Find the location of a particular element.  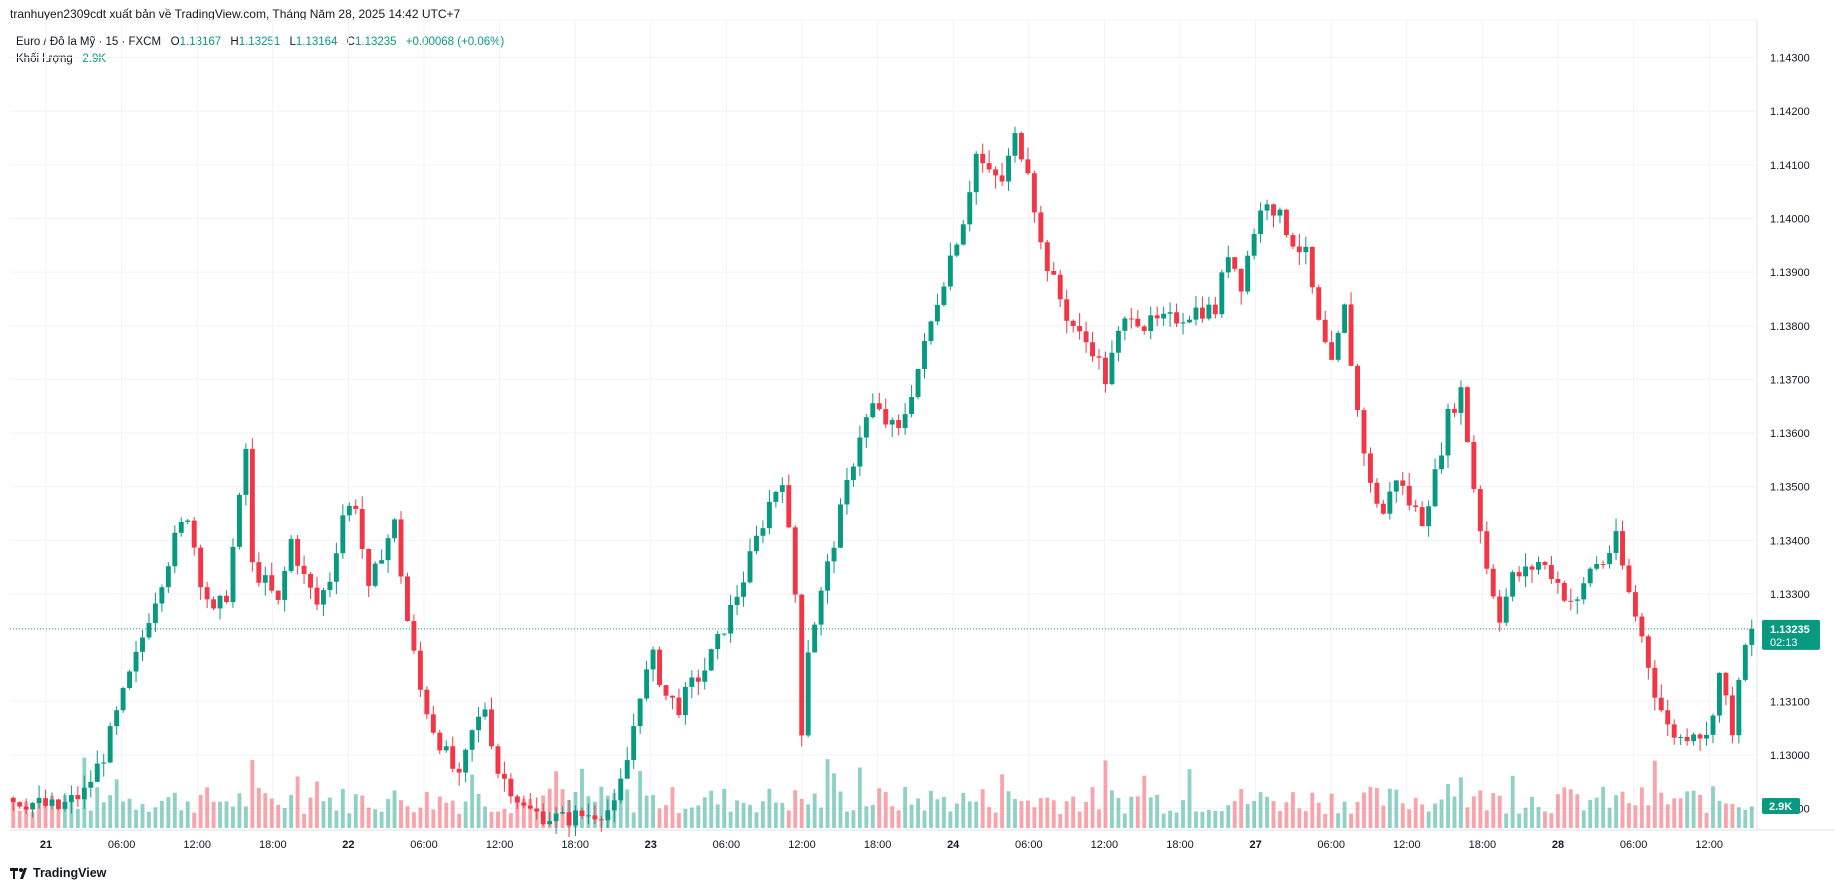

y-tick-label: 1.14200 is located at coordinates (1790, 112).